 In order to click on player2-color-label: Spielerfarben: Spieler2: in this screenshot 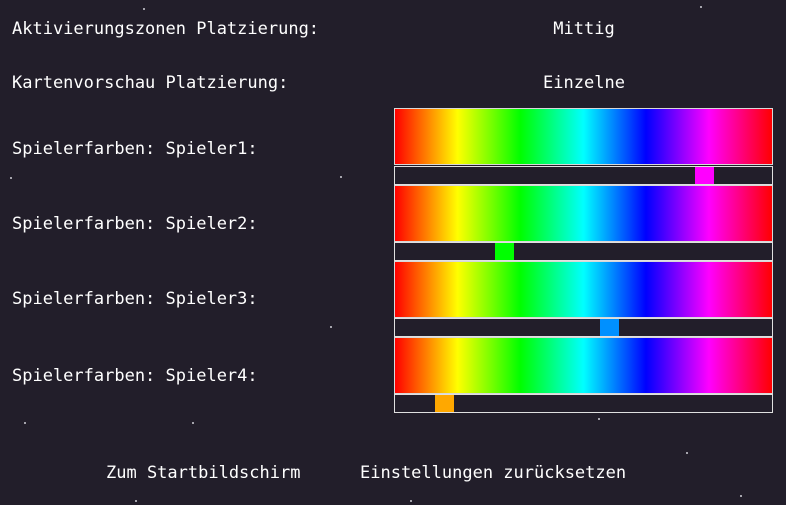, I will do `click(135, 224)`.